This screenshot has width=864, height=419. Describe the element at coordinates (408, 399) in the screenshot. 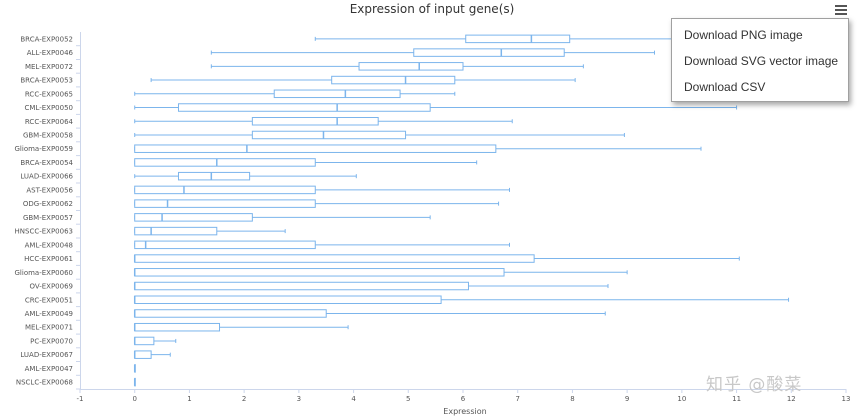

I see `x-tick-label: 5` at that location.